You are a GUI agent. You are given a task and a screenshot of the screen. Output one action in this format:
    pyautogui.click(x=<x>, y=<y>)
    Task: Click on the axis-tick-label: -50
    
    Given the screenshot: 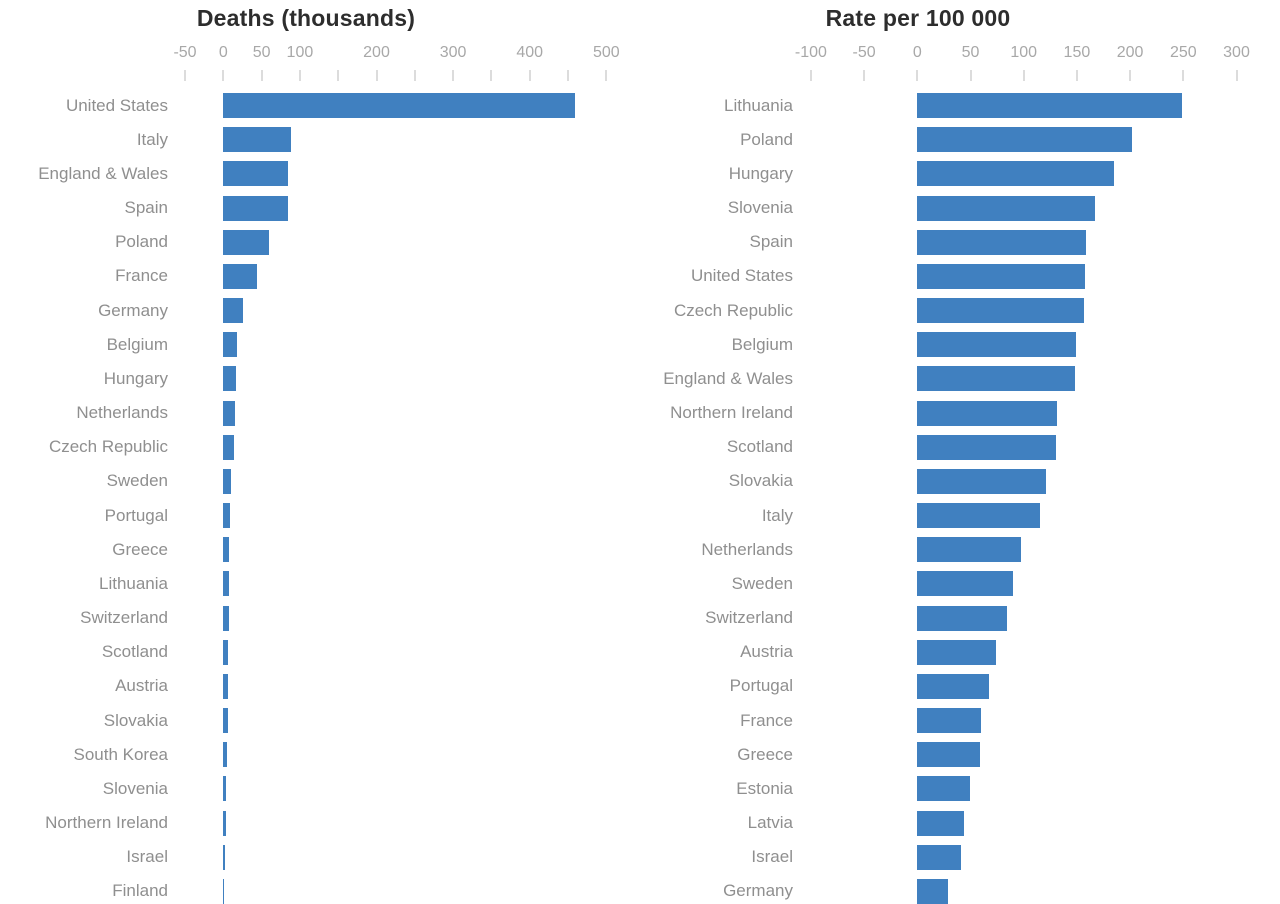 What is the action you would take?
    pyautogui.click(x=864, y=52)
    